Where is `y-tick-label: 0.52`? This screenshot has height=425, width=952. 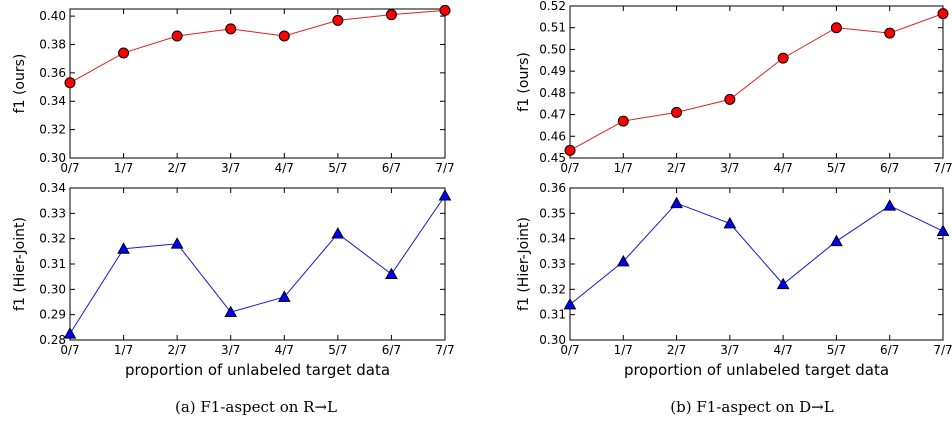 y-tick-label: 0.52 is located at coordinates (552, 6).